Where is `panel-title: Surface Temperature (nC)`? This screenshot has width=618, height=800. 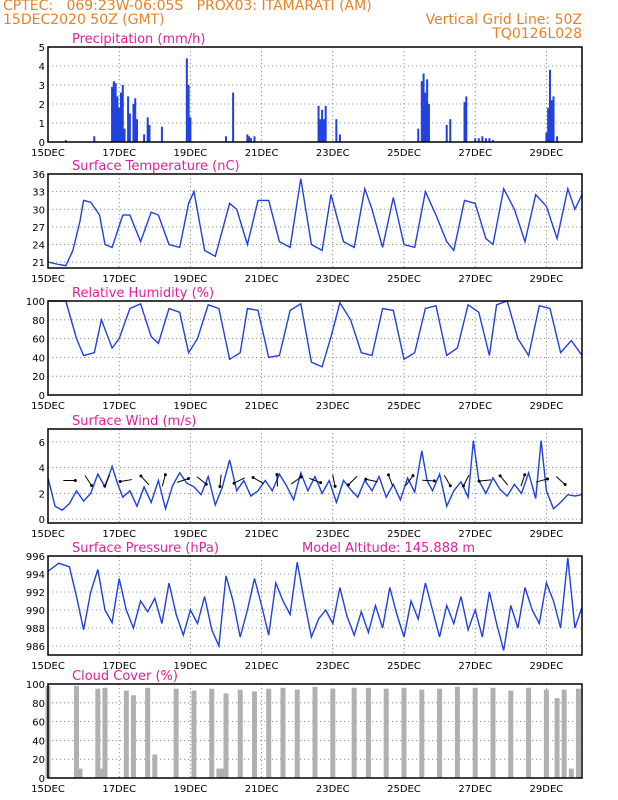 panel-title: Surface Temperature (nC) is located at coordinates (156, 166).